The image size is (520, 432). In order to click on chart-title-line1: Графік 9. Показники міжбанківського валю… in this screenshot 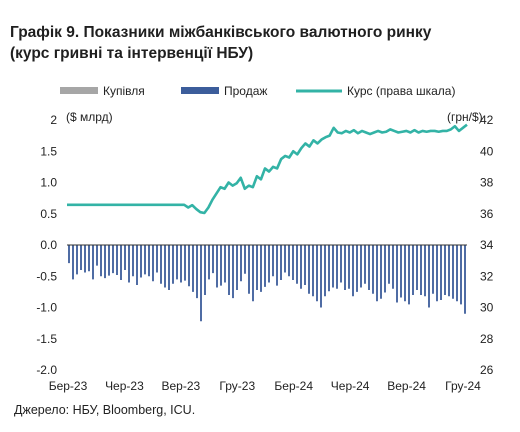, I will do `click(221, 32)`.